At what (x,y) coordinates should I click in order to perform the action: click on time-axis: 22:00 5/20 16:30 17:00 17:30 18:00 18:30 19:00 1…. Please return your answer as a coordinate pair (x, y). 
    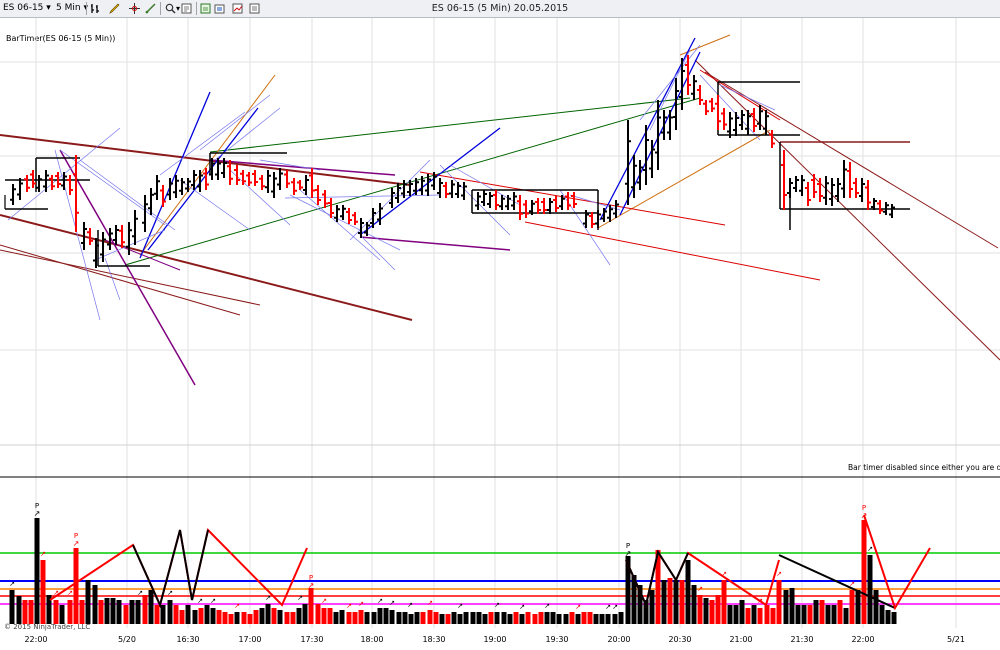
    Looking at the image, I should click on (500, 639).